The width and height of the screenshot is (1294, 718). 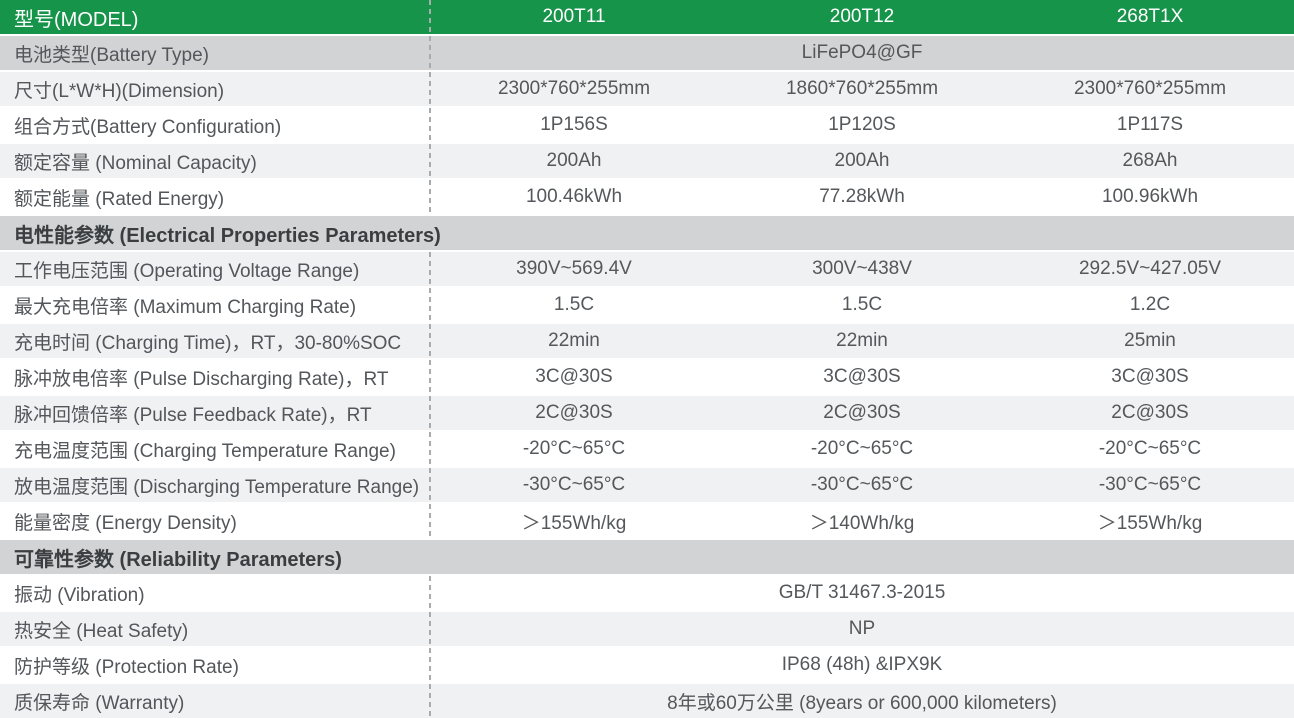 I want to click on value-cell: 100.96kWh, so click(x=1150, y=196).